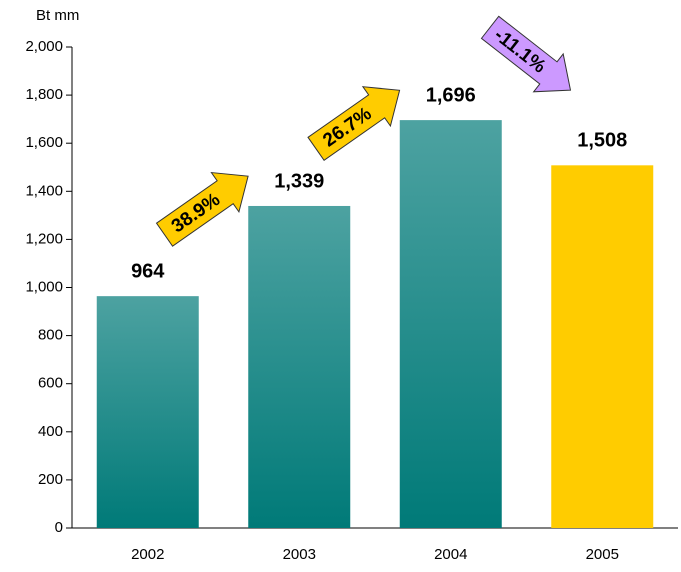  Describe the element at coordinates (450, 554) in the screenshot. I see `x-tick-label: 2004` at that location.